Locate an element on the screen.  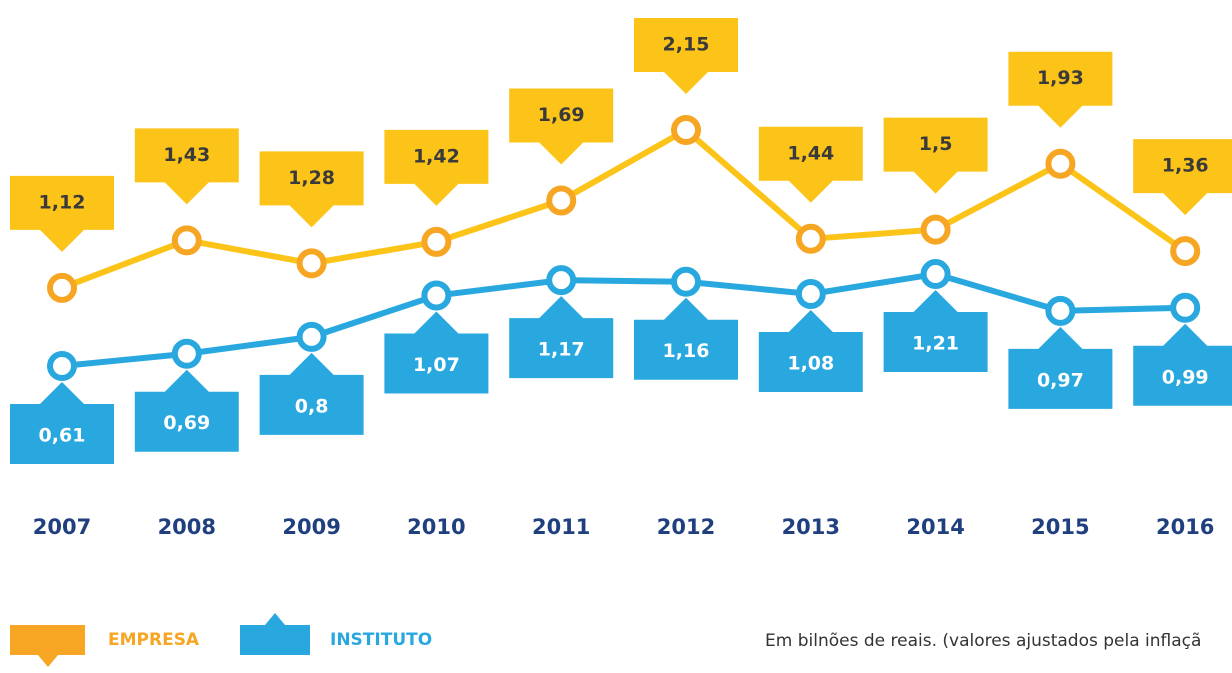
value-label: 0,61 is located at coordinates (62, 436).